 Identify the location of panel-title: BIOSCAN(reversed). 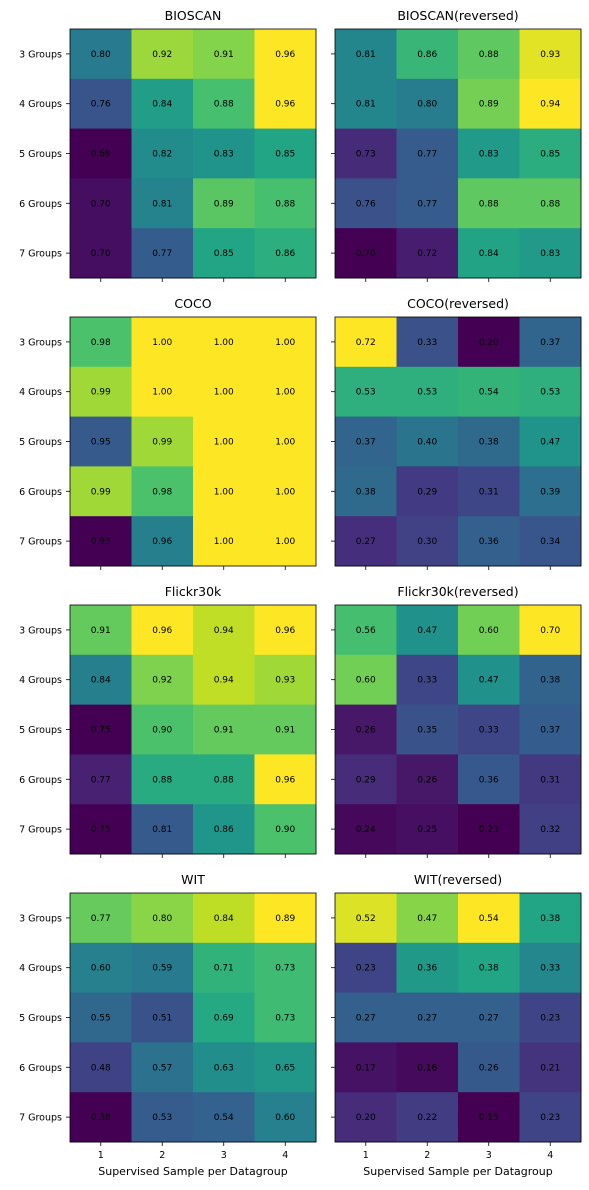
(457, 15).